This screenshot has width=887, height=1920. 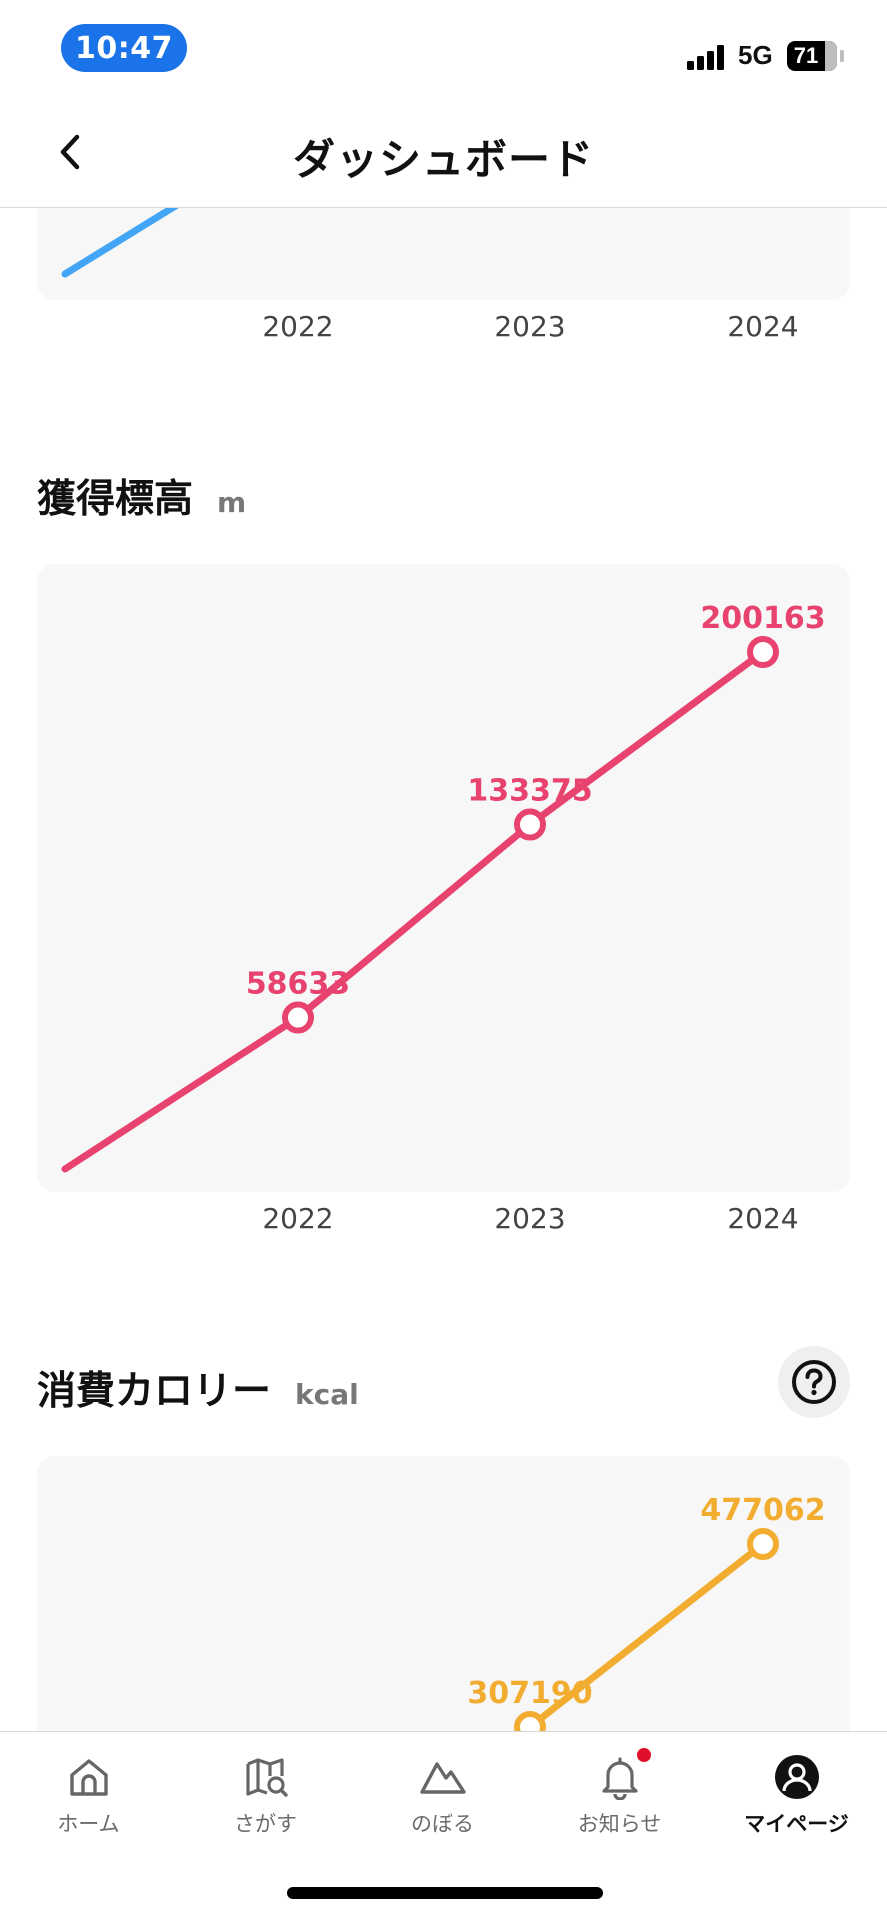 I want to click on battery-icon: 71, so click(x=812, y=56).